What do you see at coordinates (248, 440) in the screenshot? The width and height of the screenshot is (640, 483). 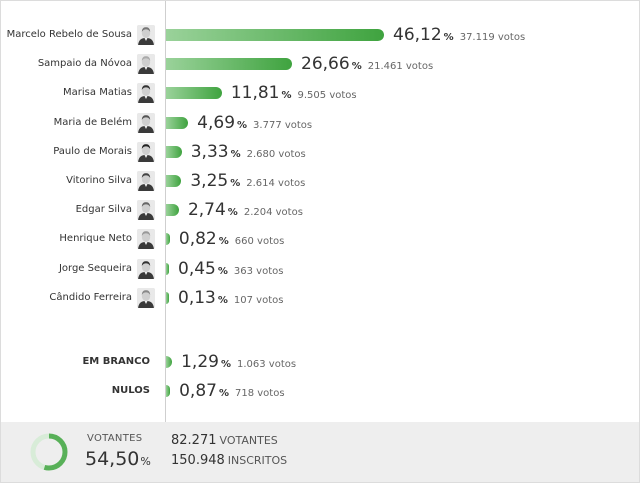 I see `voters-label: VOTANTES` at bounding box center [248, 440].